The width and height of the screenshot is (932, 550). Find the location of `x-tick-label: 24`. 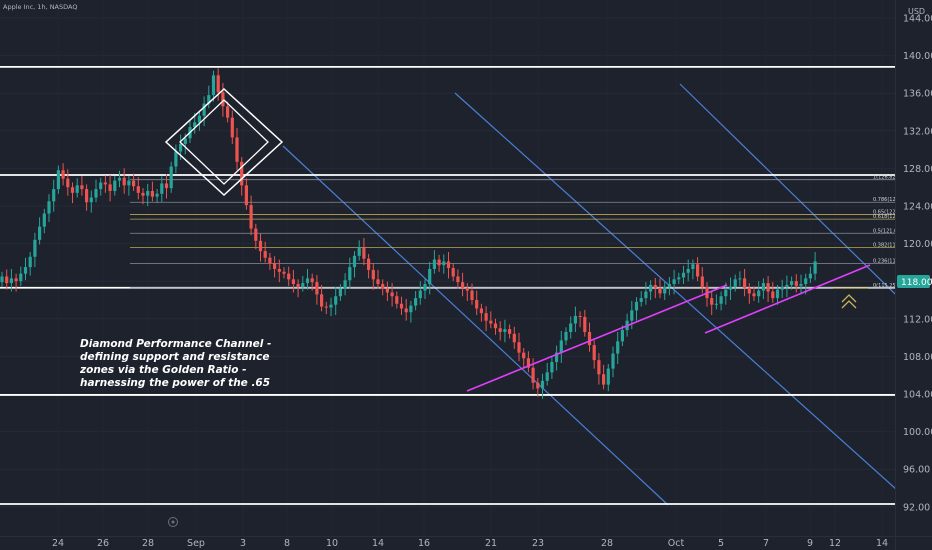

x-tick-label: 24 is located at coordinates (58, 543).